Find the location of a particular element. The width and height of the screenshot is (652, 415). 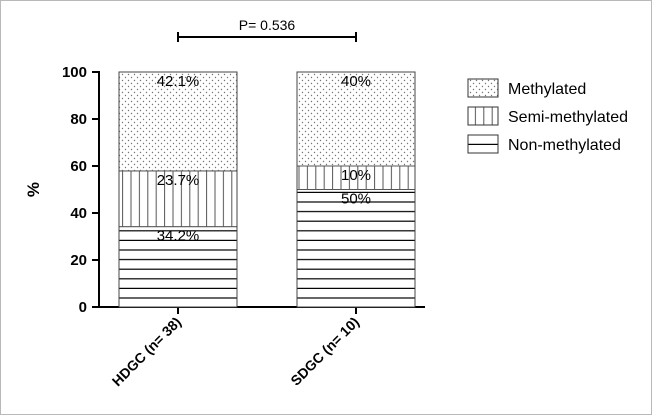

legend-swatch-methylated is located at coordinates (483, 88).